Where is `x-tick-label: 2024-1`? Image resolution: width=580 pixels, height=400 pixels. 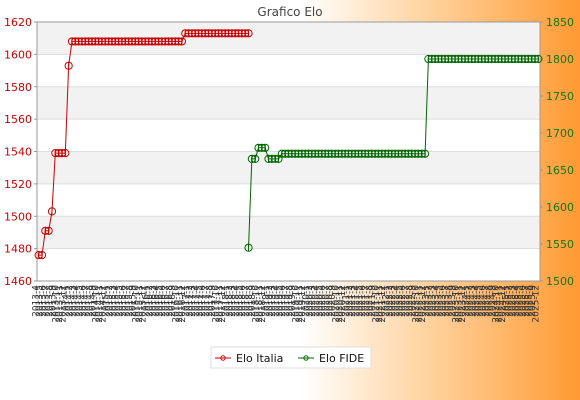
x-tick-label: 2024-1 is located at coordinates (466, 301).